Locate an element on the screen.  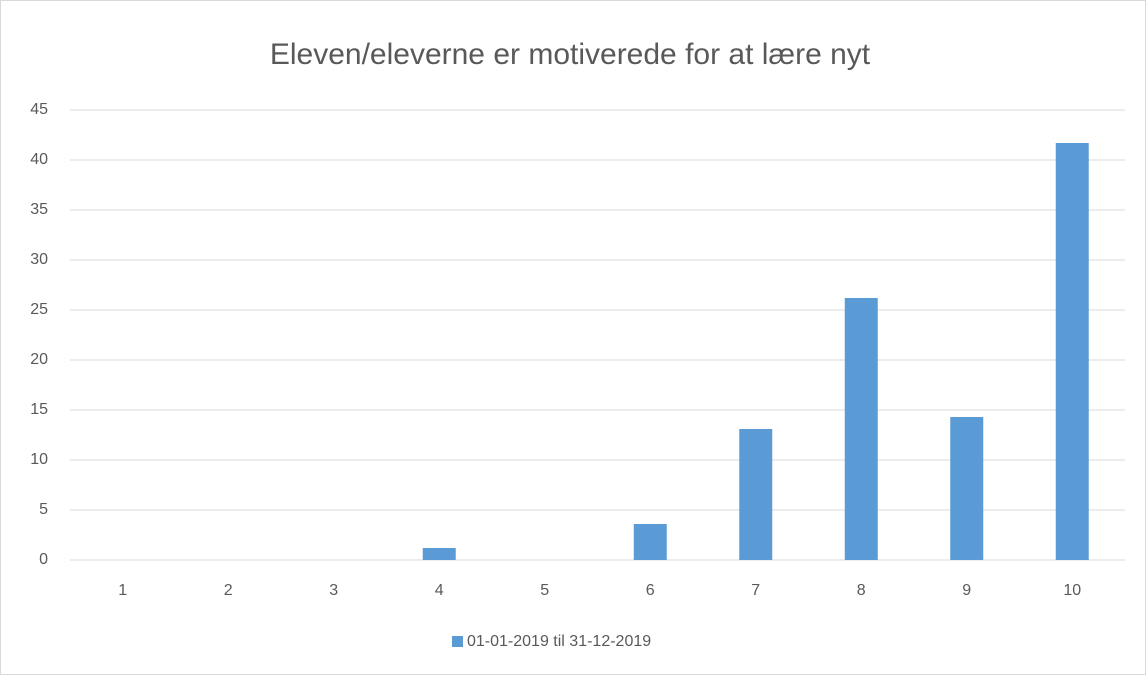
y-tick-label: 20 is located at coordinates (39, 359).